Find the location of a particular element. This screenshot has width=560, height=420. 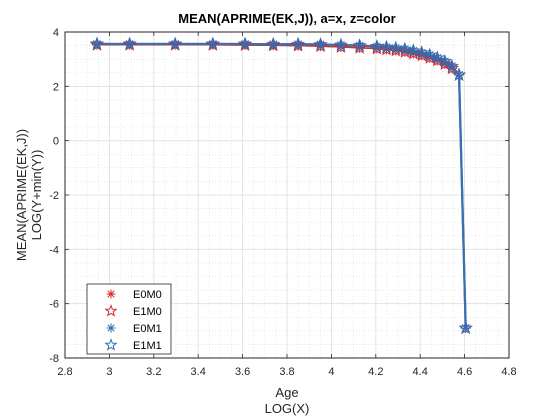

x-tick-labels: 2.8 3 3.2 3.4 3.6 3.8 4 4.2 4.4 4.6 4.8 is located at coordinates (286, 372).